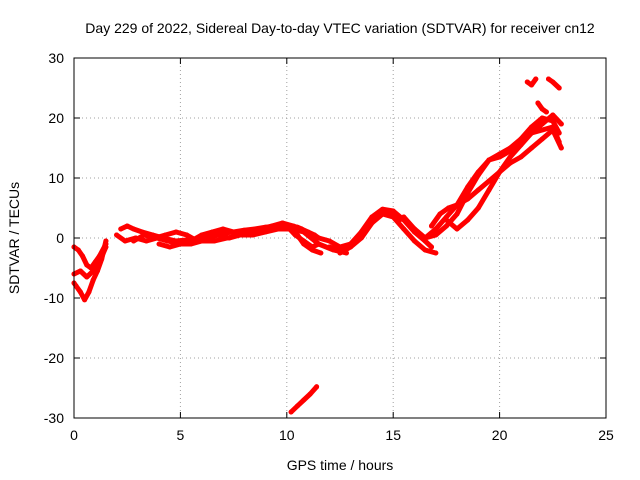 The width and height of the screenshot is (640, 480). What do you see at coordinates (56, 178) in the screenshot?
I see `y-tick-label: 10` at bounding box center [56, 178].